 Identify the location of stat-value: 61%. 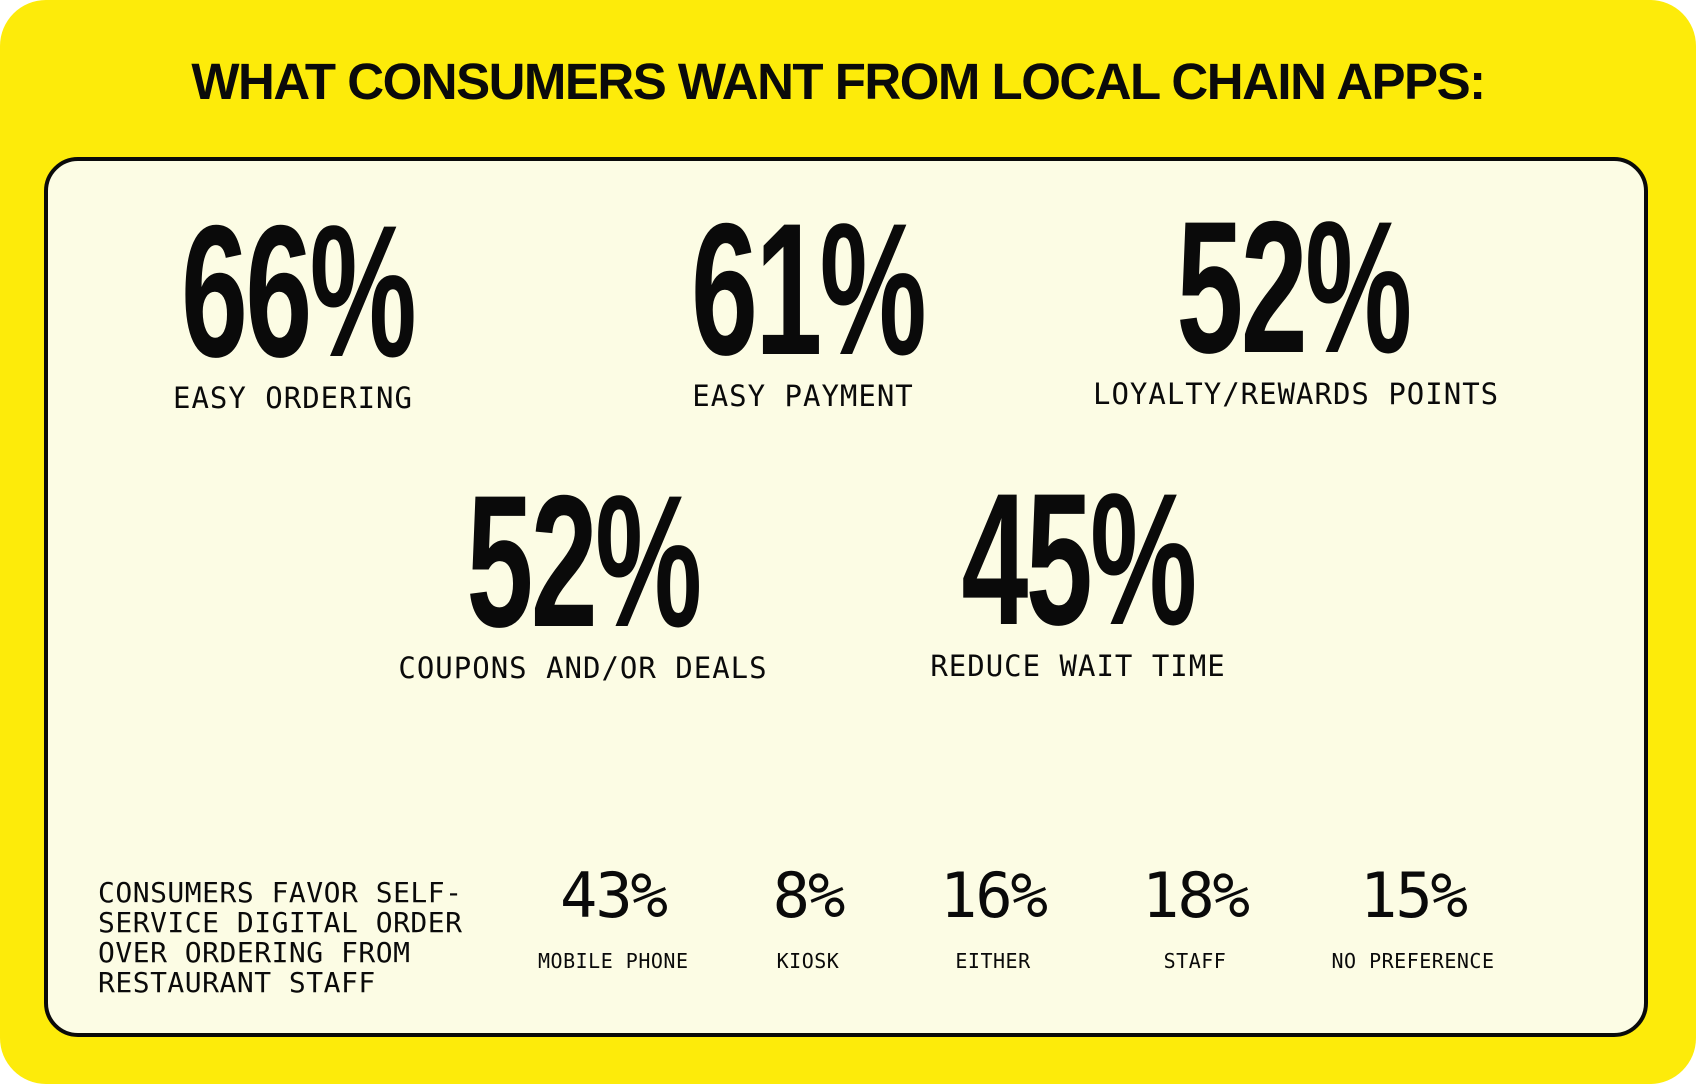
(809, 289).